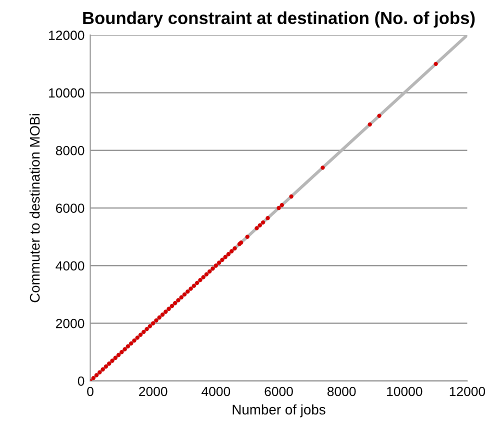  Describe the element at coordinates (279, 19) in the screenshot. I see `chart-title: Boundary constraint at destination (No. of jobs)` at that location.